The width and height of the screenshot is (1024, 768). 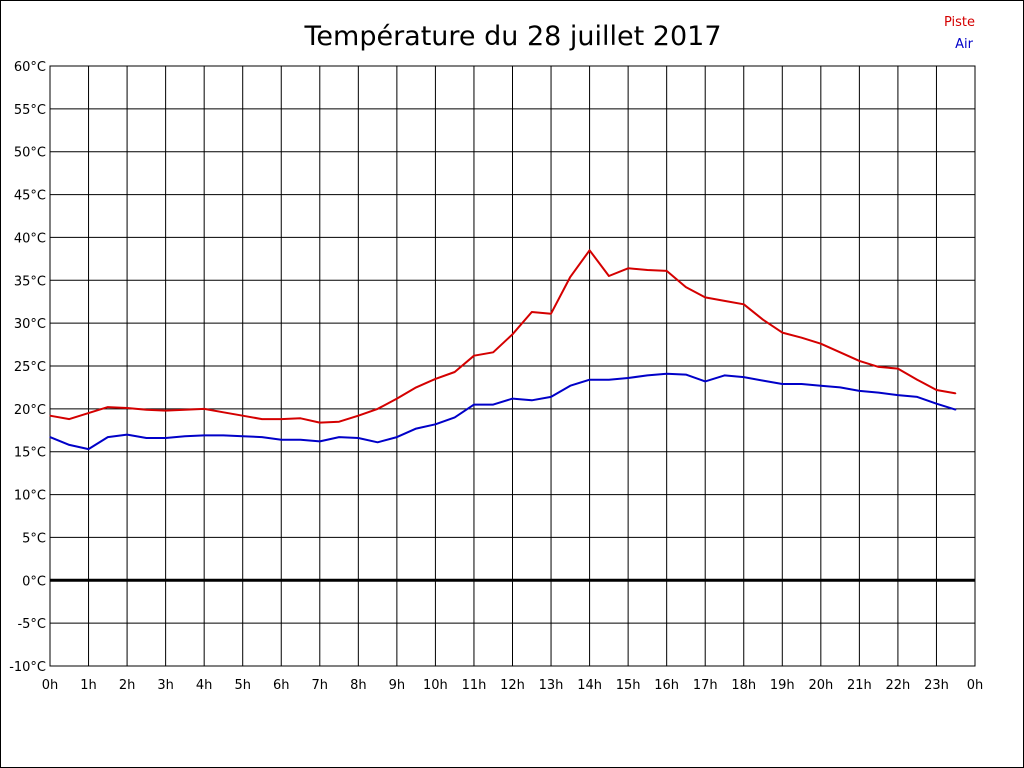 I want to click on y-tick-label: 20°C, so click(x=30, y=410).